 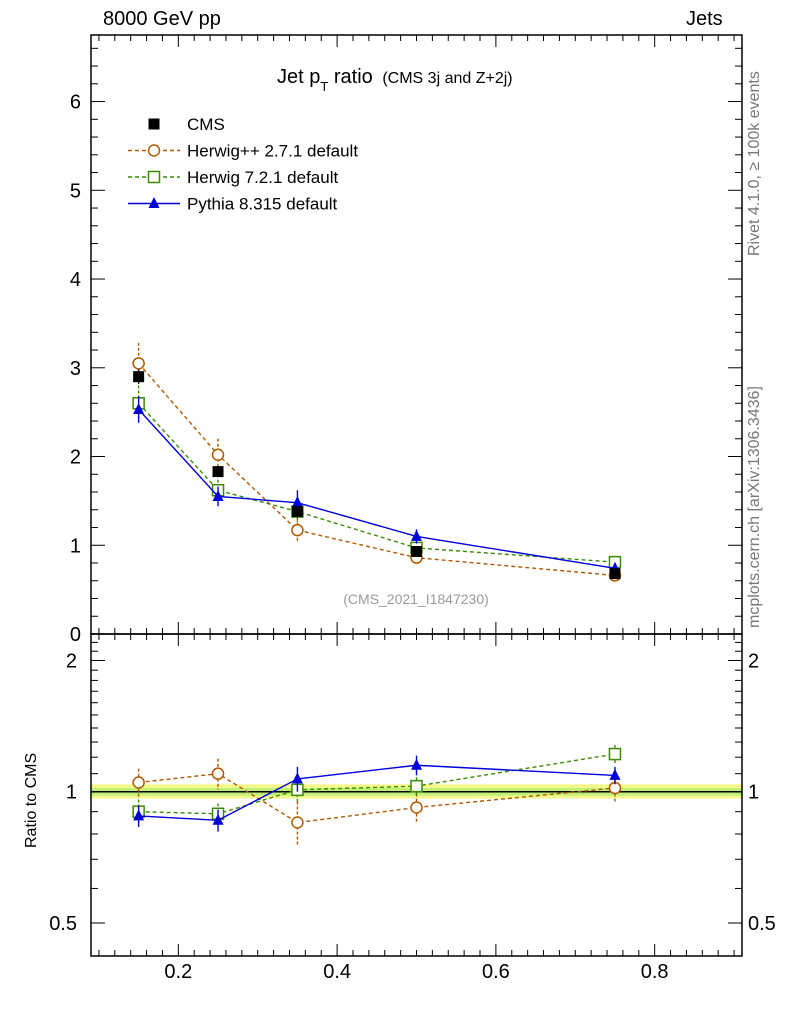 I want to click on title-main: Jet p, so click(x=298, y=77).